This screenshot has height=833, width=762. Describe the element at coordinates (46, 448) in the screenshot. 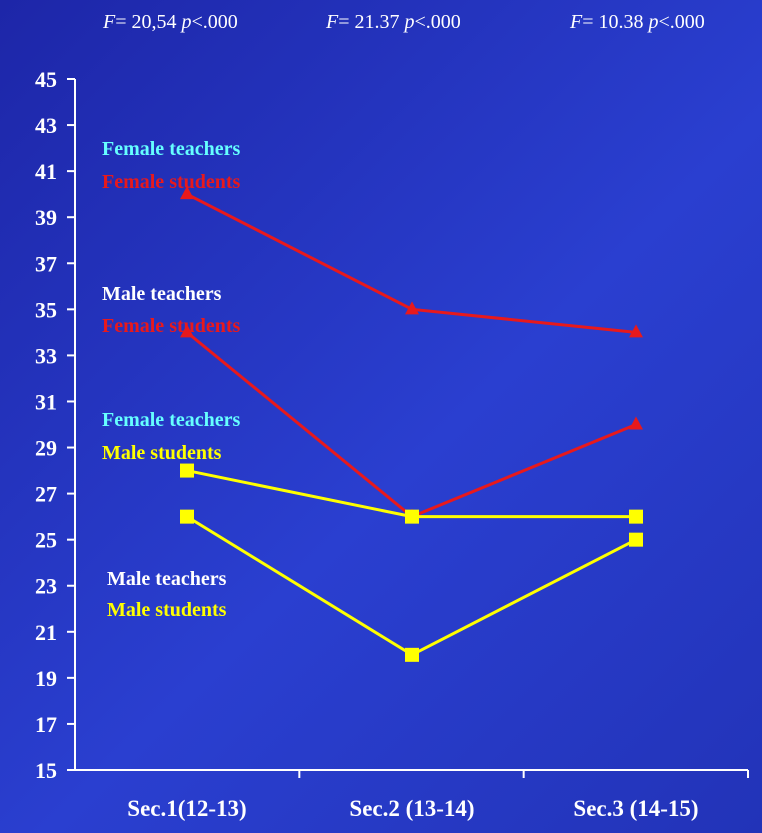

I see `y-tick-label: 29` at that location.